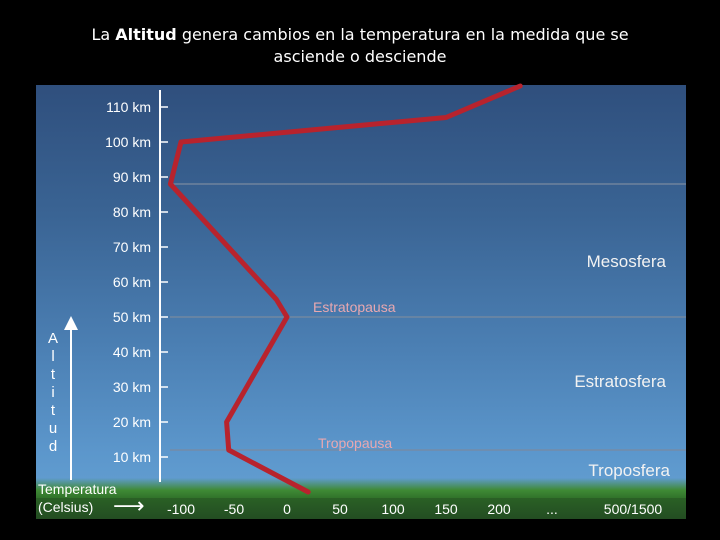 The width and height of the screenshot is (720, 540). What do you see at coordinates (53, 392) in the screenshot?
I see `altitude-letter: i` at bounding box center [53, 392].